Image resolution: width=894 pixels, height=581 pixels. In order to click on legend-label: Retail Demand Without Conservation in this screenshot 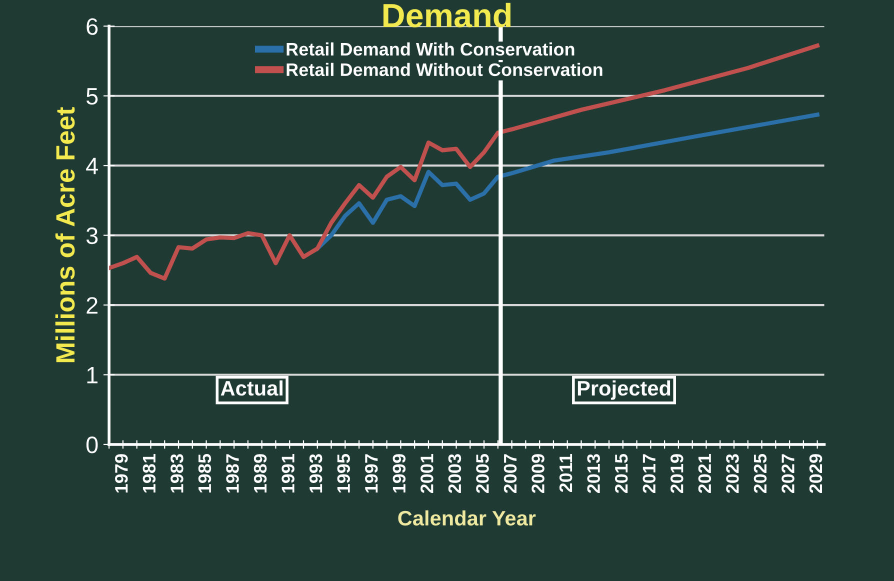, I will do `click(444, 69)`.